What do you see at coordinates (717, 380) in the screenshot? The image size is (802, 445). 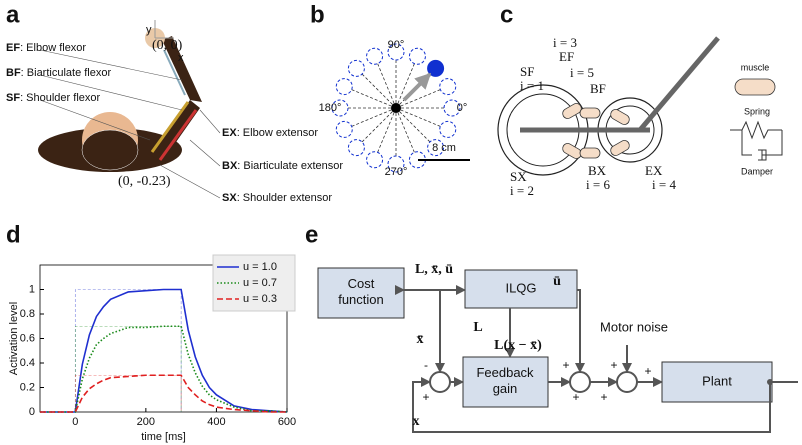 I see `block-label: Plant` at bounding box center [717, 380].